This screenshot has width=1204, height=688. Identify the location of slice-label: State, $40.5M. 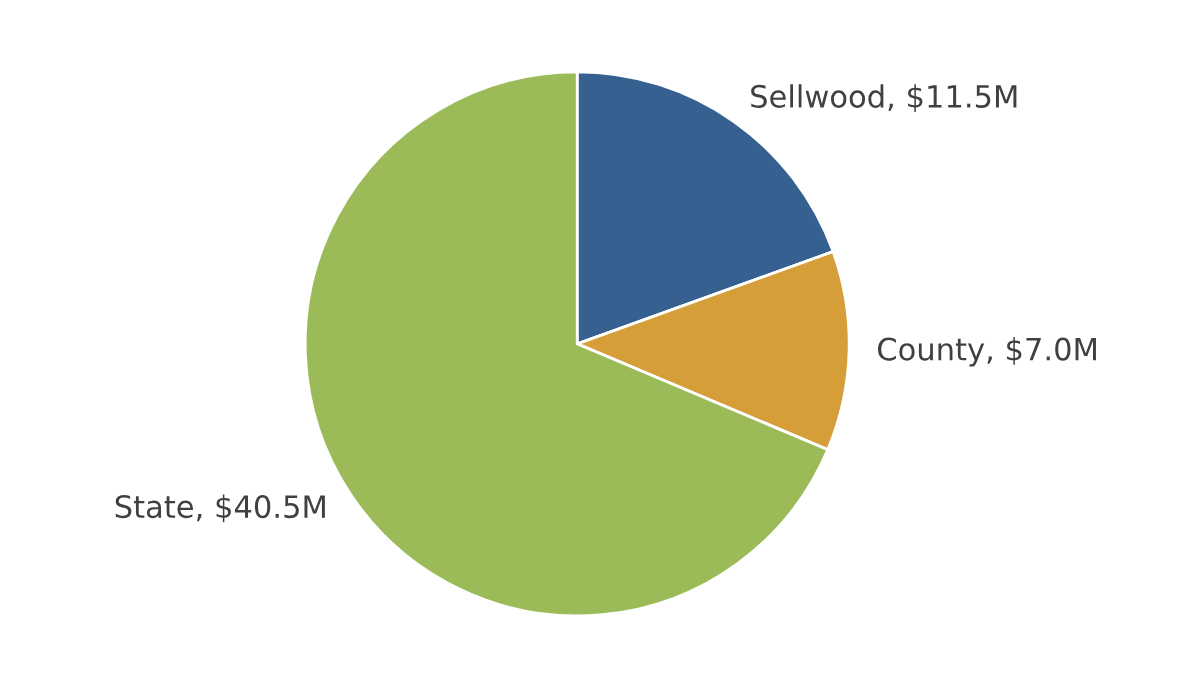
(220, 508).